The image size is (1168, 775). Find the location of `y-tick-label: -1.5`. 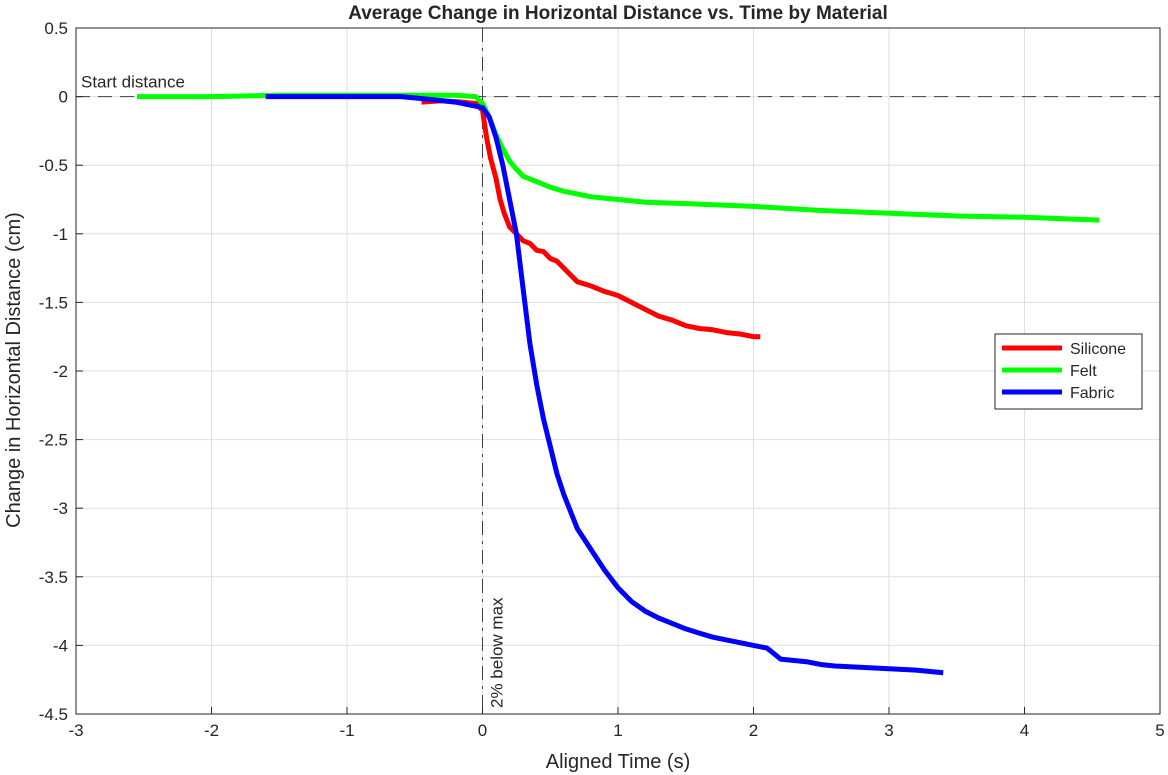

y-tick-label: -1.5 is located at coordinates (53, 302).